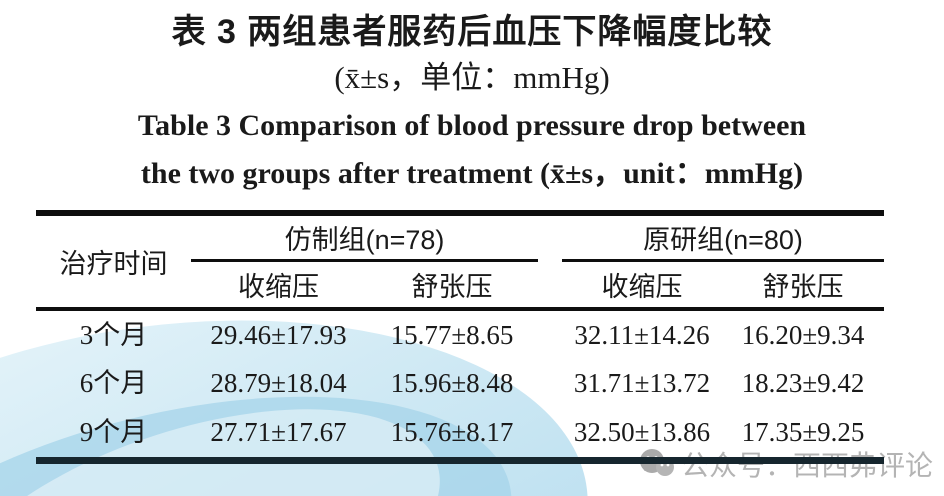  Describe the element at coordinates (803, 431) in the screenshot. I see `data-cell: 17.35±9.25` at that location.